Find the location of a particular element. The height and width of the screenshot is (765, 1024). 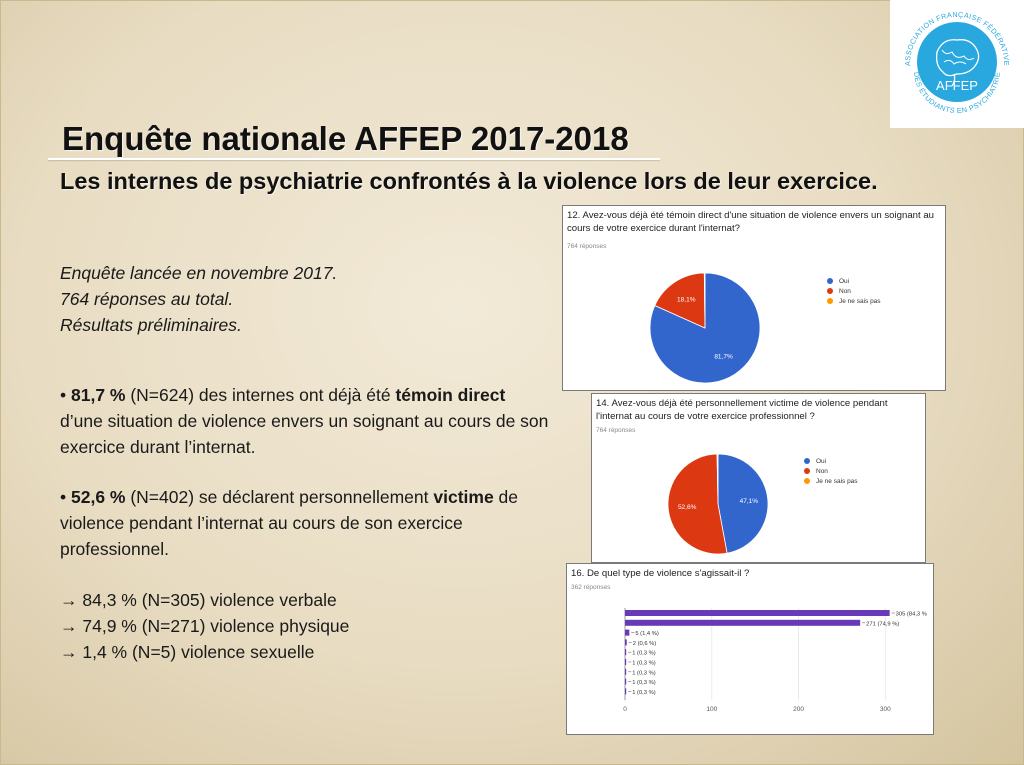

bar-value-label: 5 (1,4 %) is located at coordinates (647, 634).